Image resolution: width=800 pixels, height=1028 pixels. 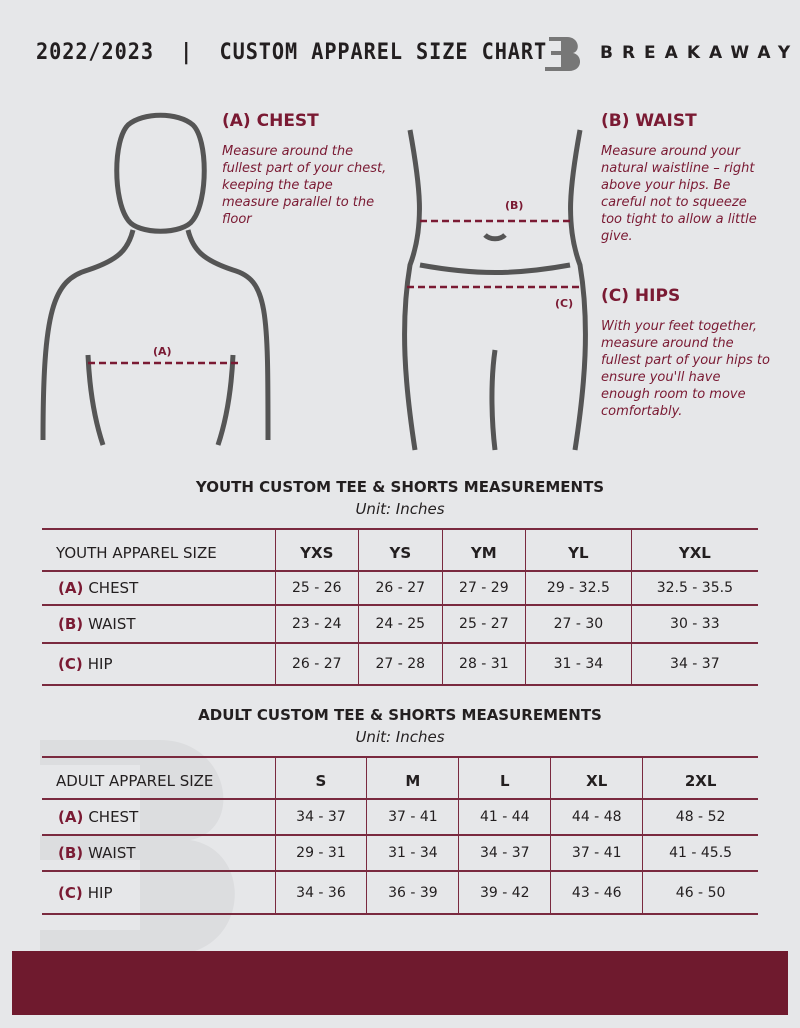 What do you see at coordinates (641, 296) in the screenshot?
I see `hips-heading: (C) HIPS` at bounding box center [641, 296].